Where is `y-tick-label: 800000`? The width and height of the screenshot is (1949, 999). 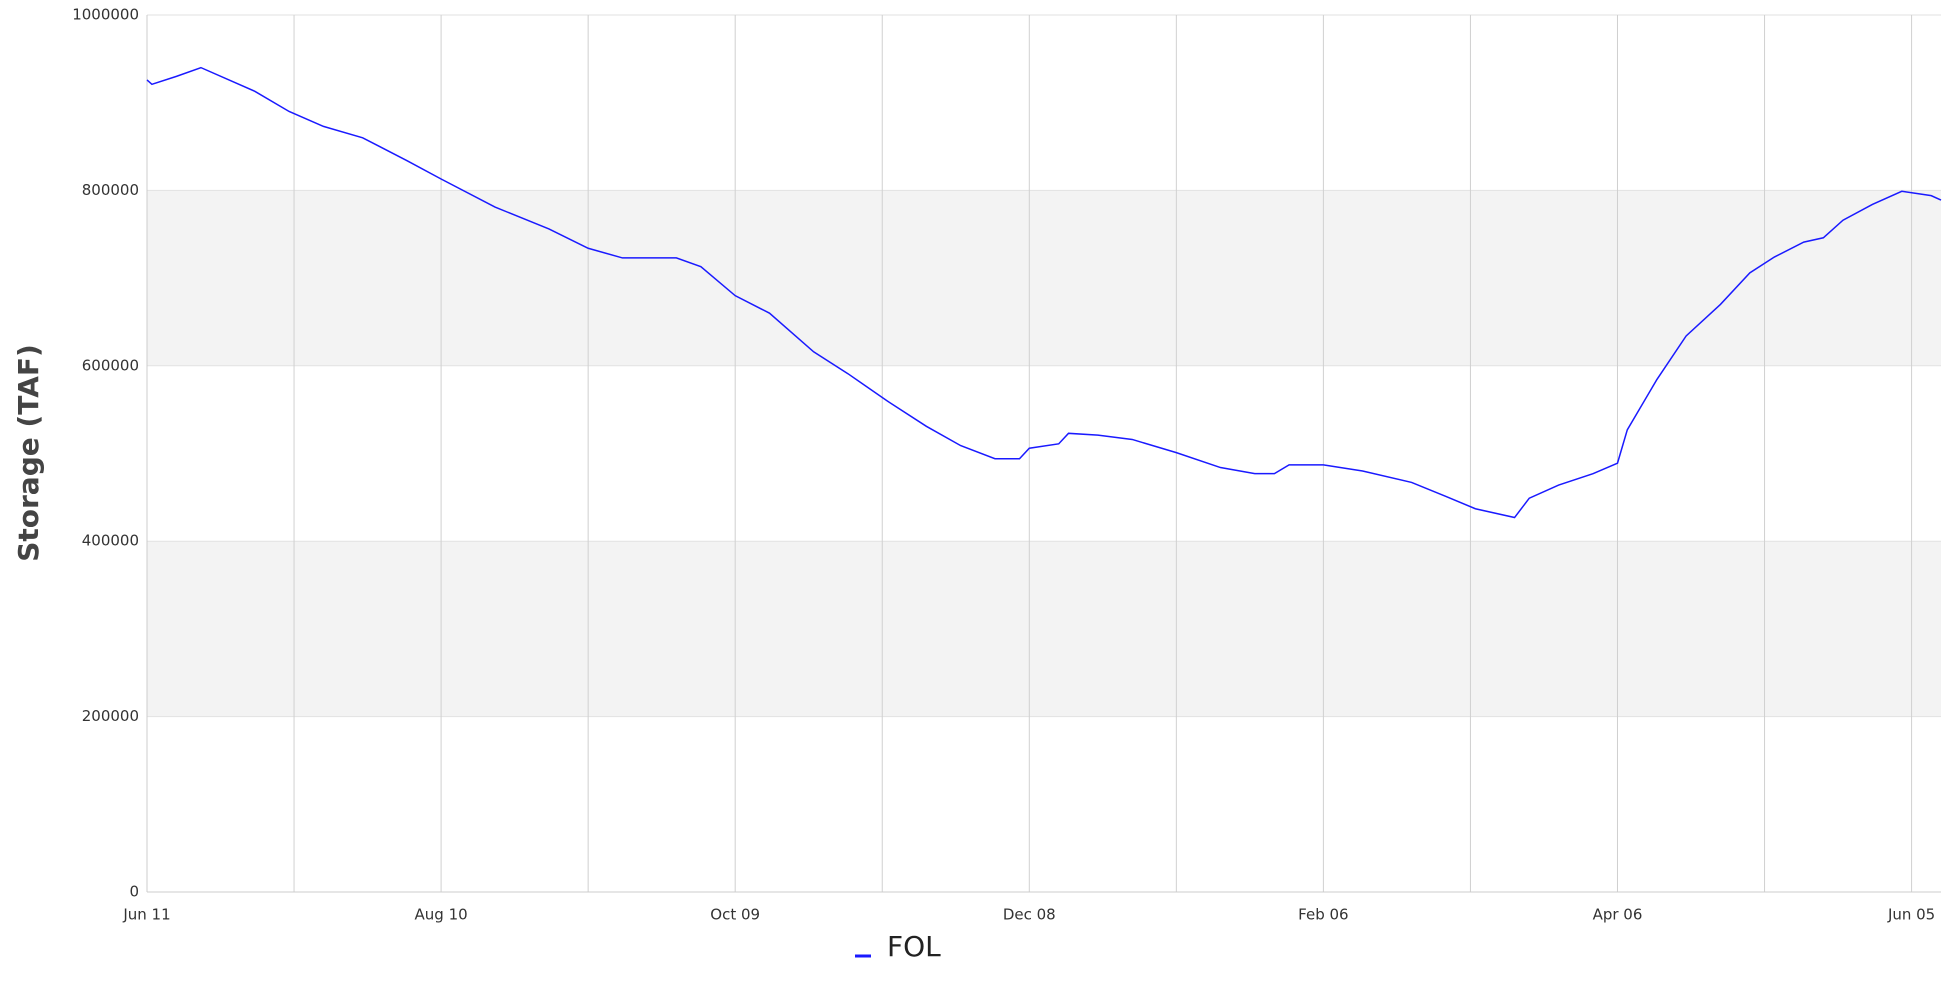 y-tick-label: 800000 is located at coordinates (110, 190).